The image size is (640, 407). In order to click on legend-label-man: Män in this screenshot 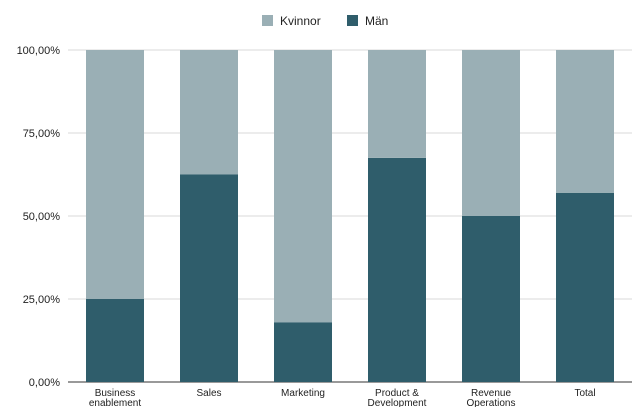, I will do `click(376, 21)`.